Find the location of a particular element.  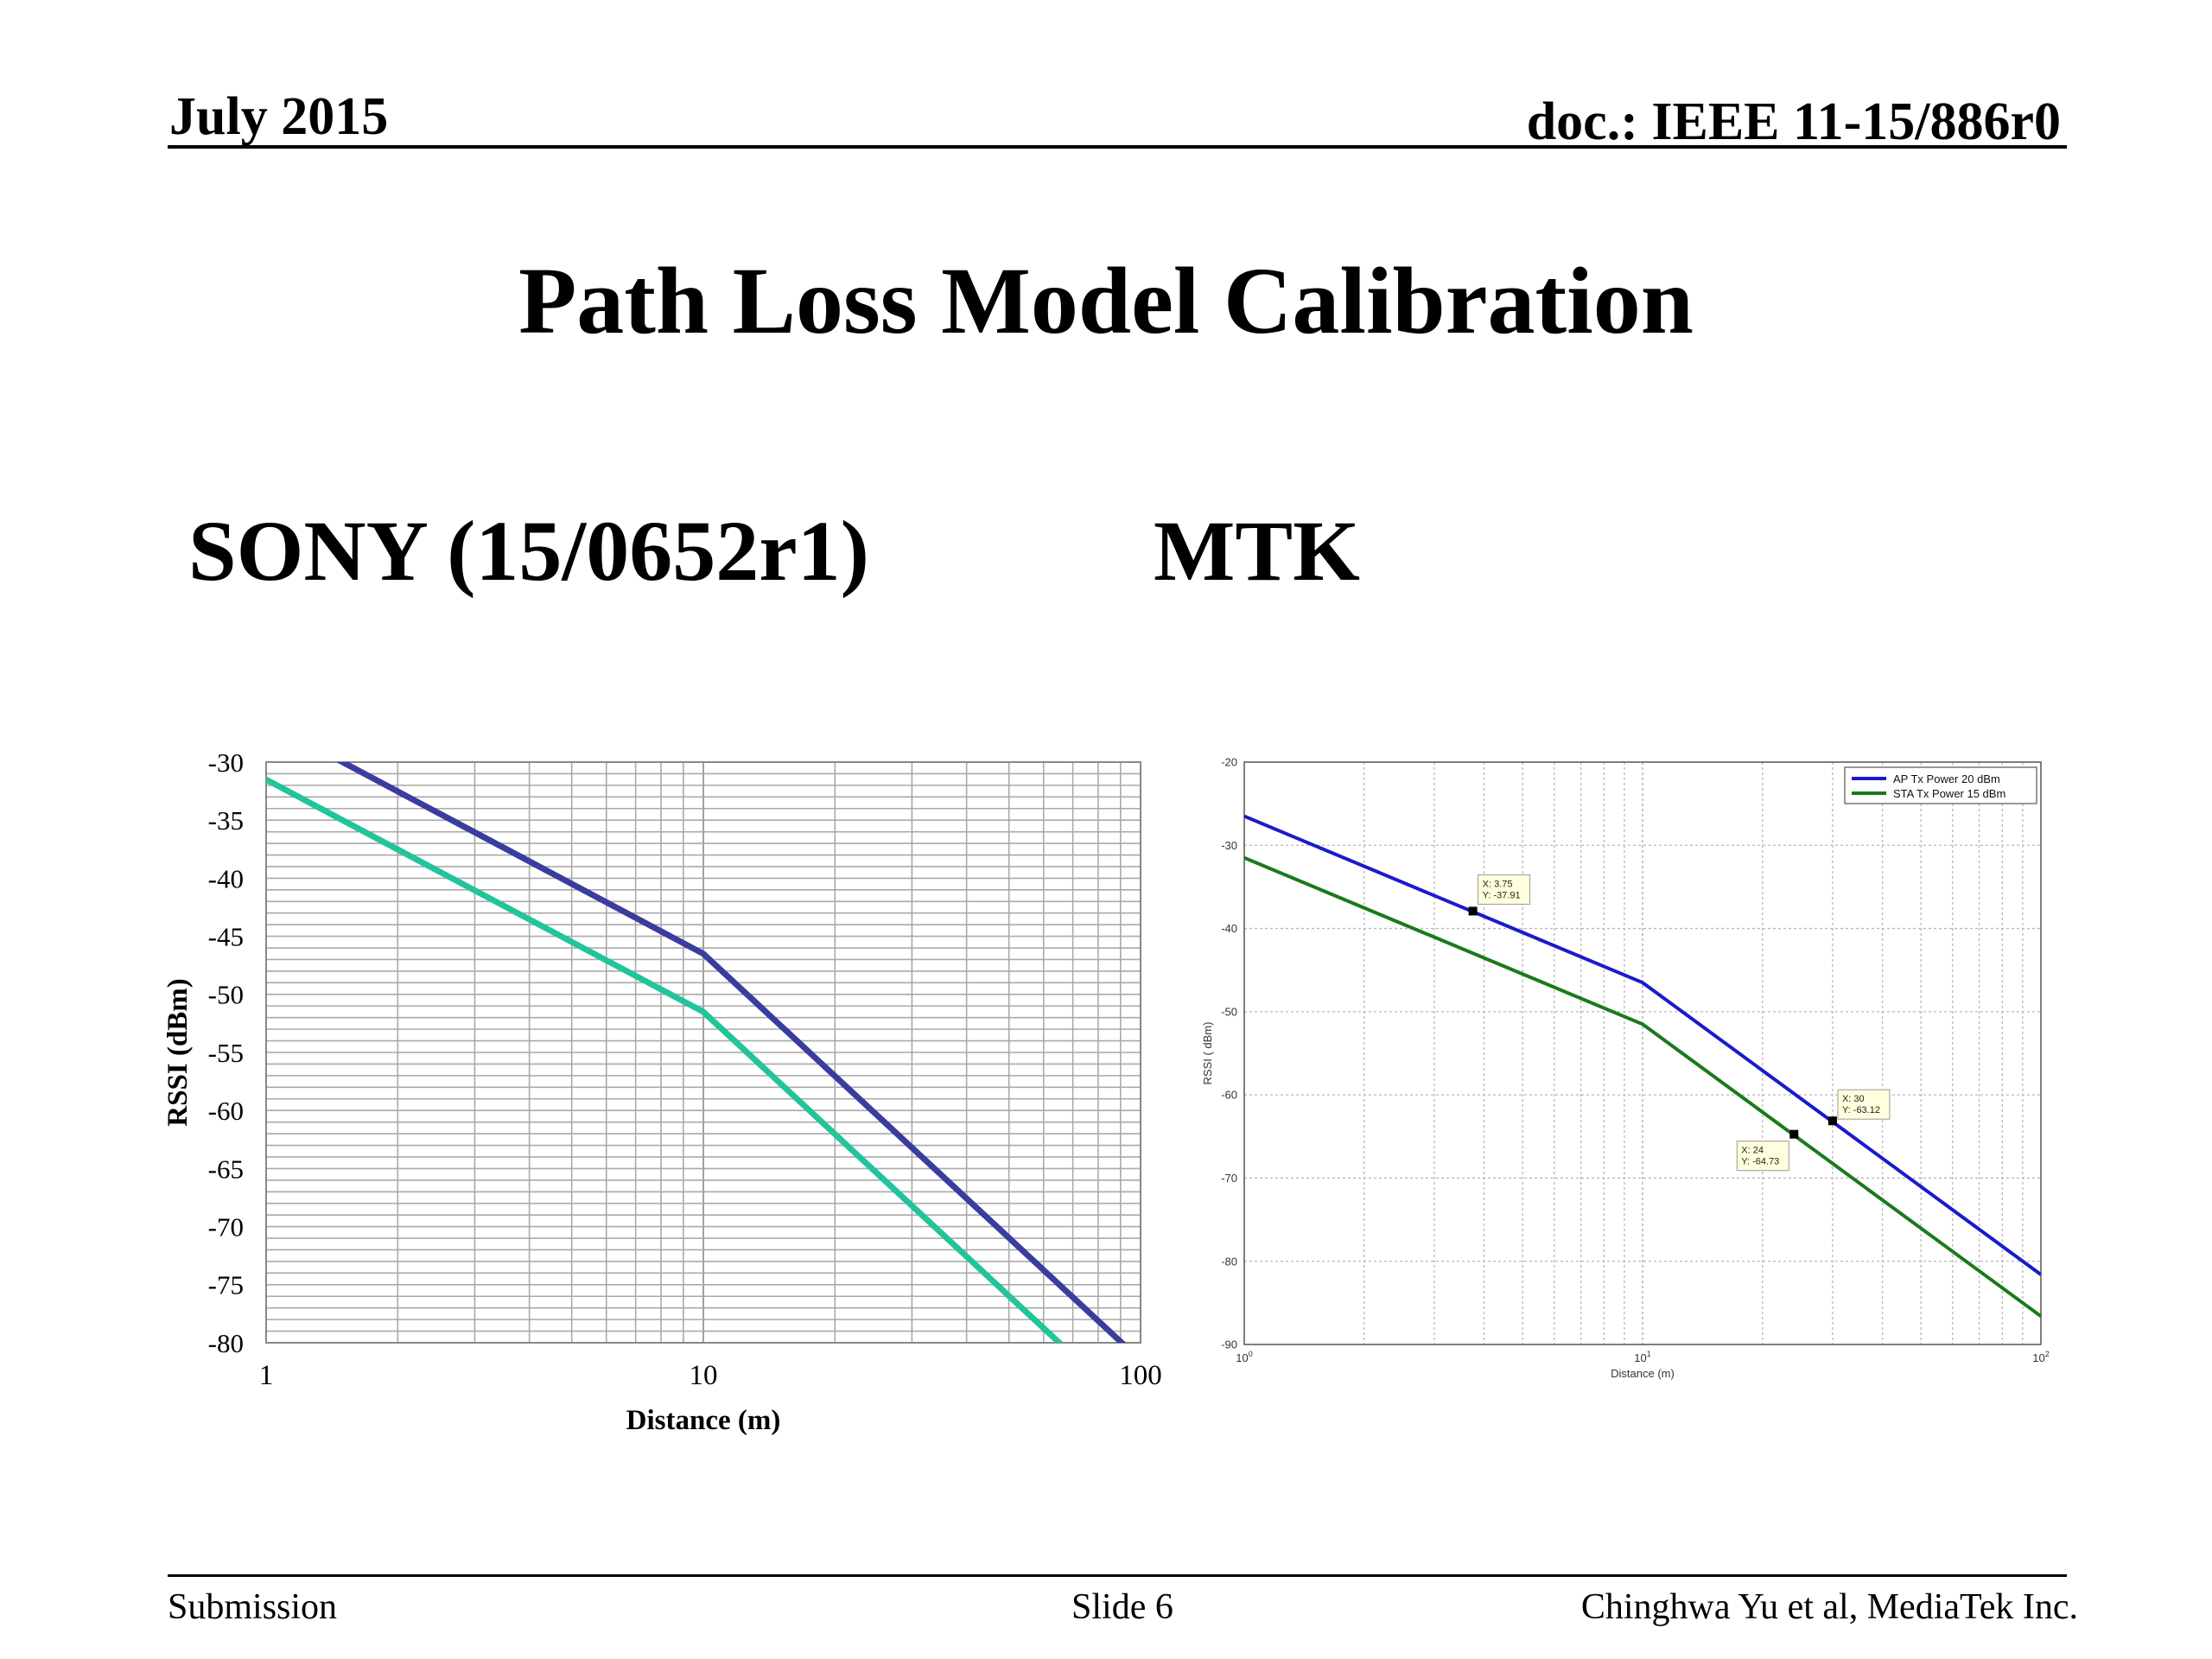

x-tick-exponent: 0 is located at coordinates (1251, 1354).